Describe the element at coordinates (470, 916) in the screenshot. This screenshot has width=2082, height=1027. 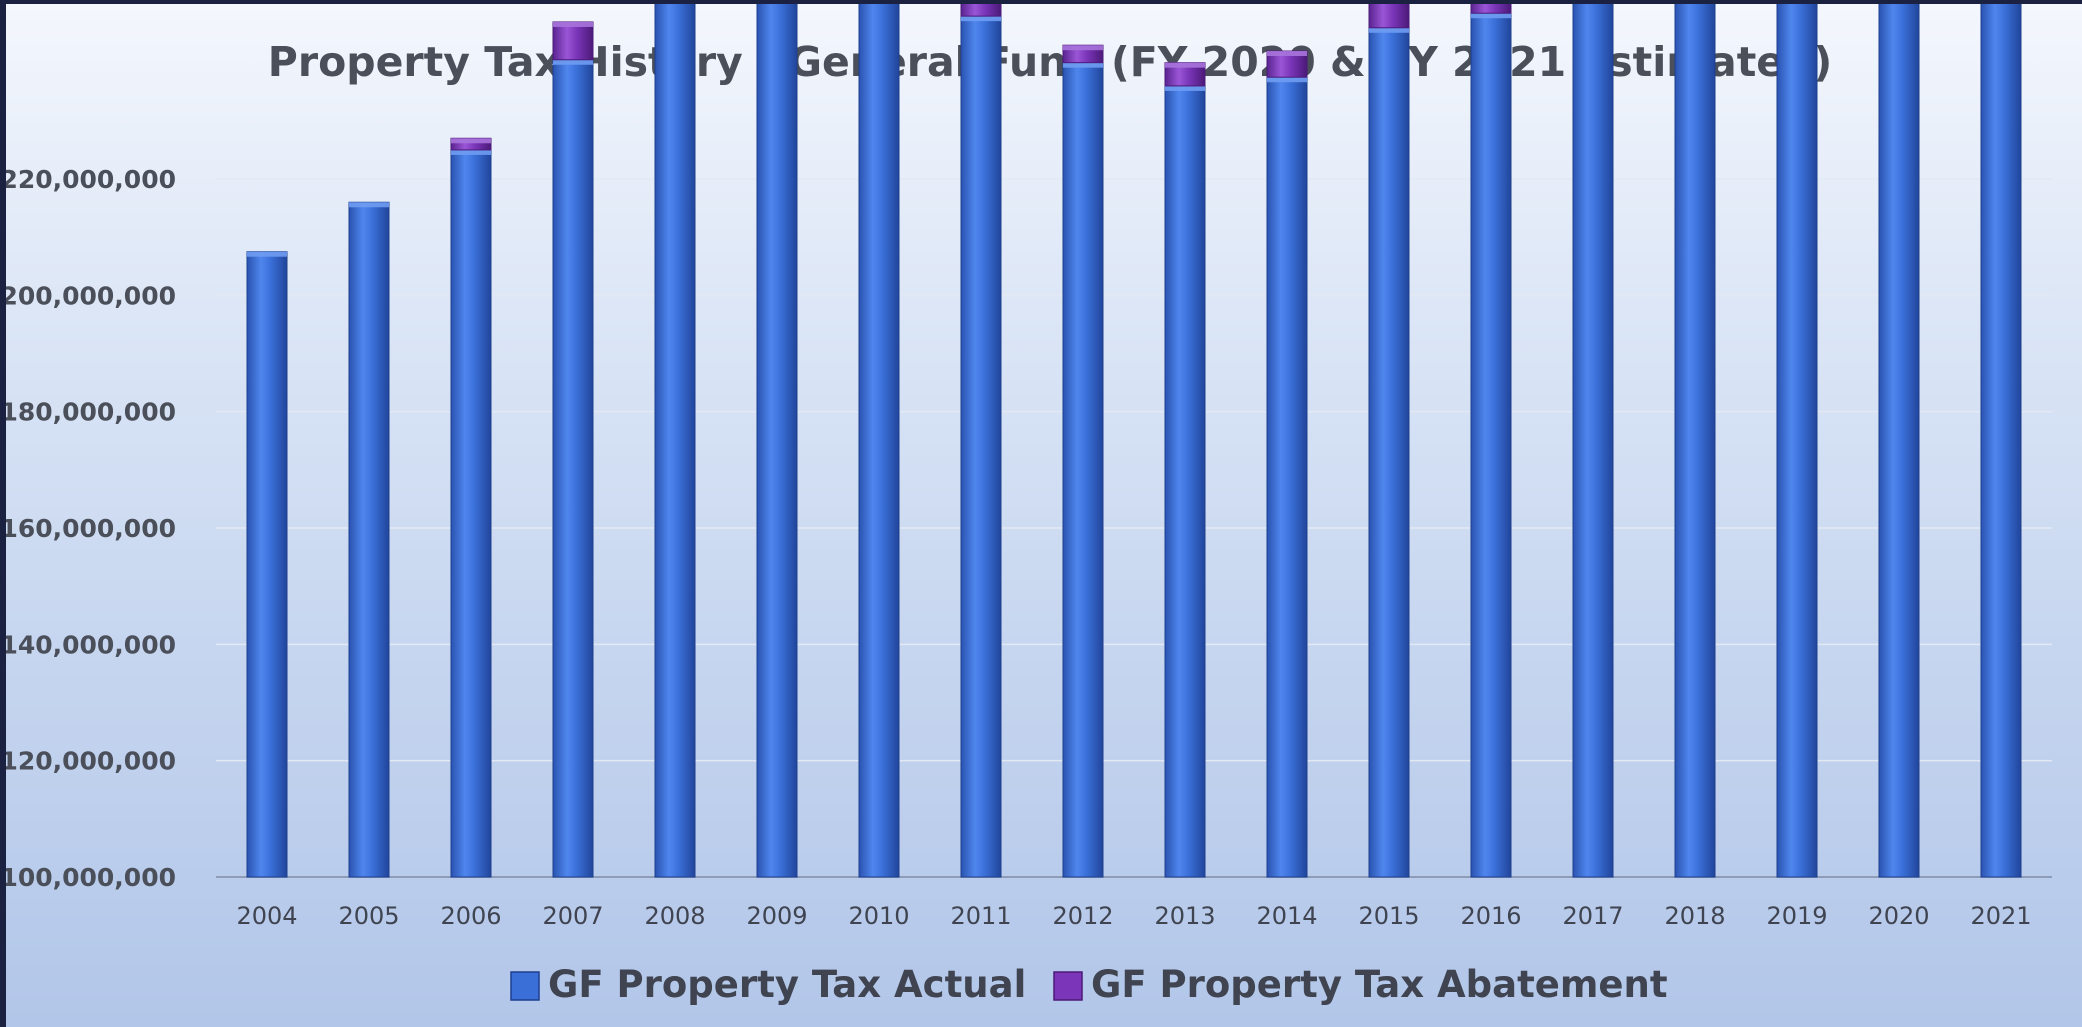
I see `x-tick-label: 2006` at that location.